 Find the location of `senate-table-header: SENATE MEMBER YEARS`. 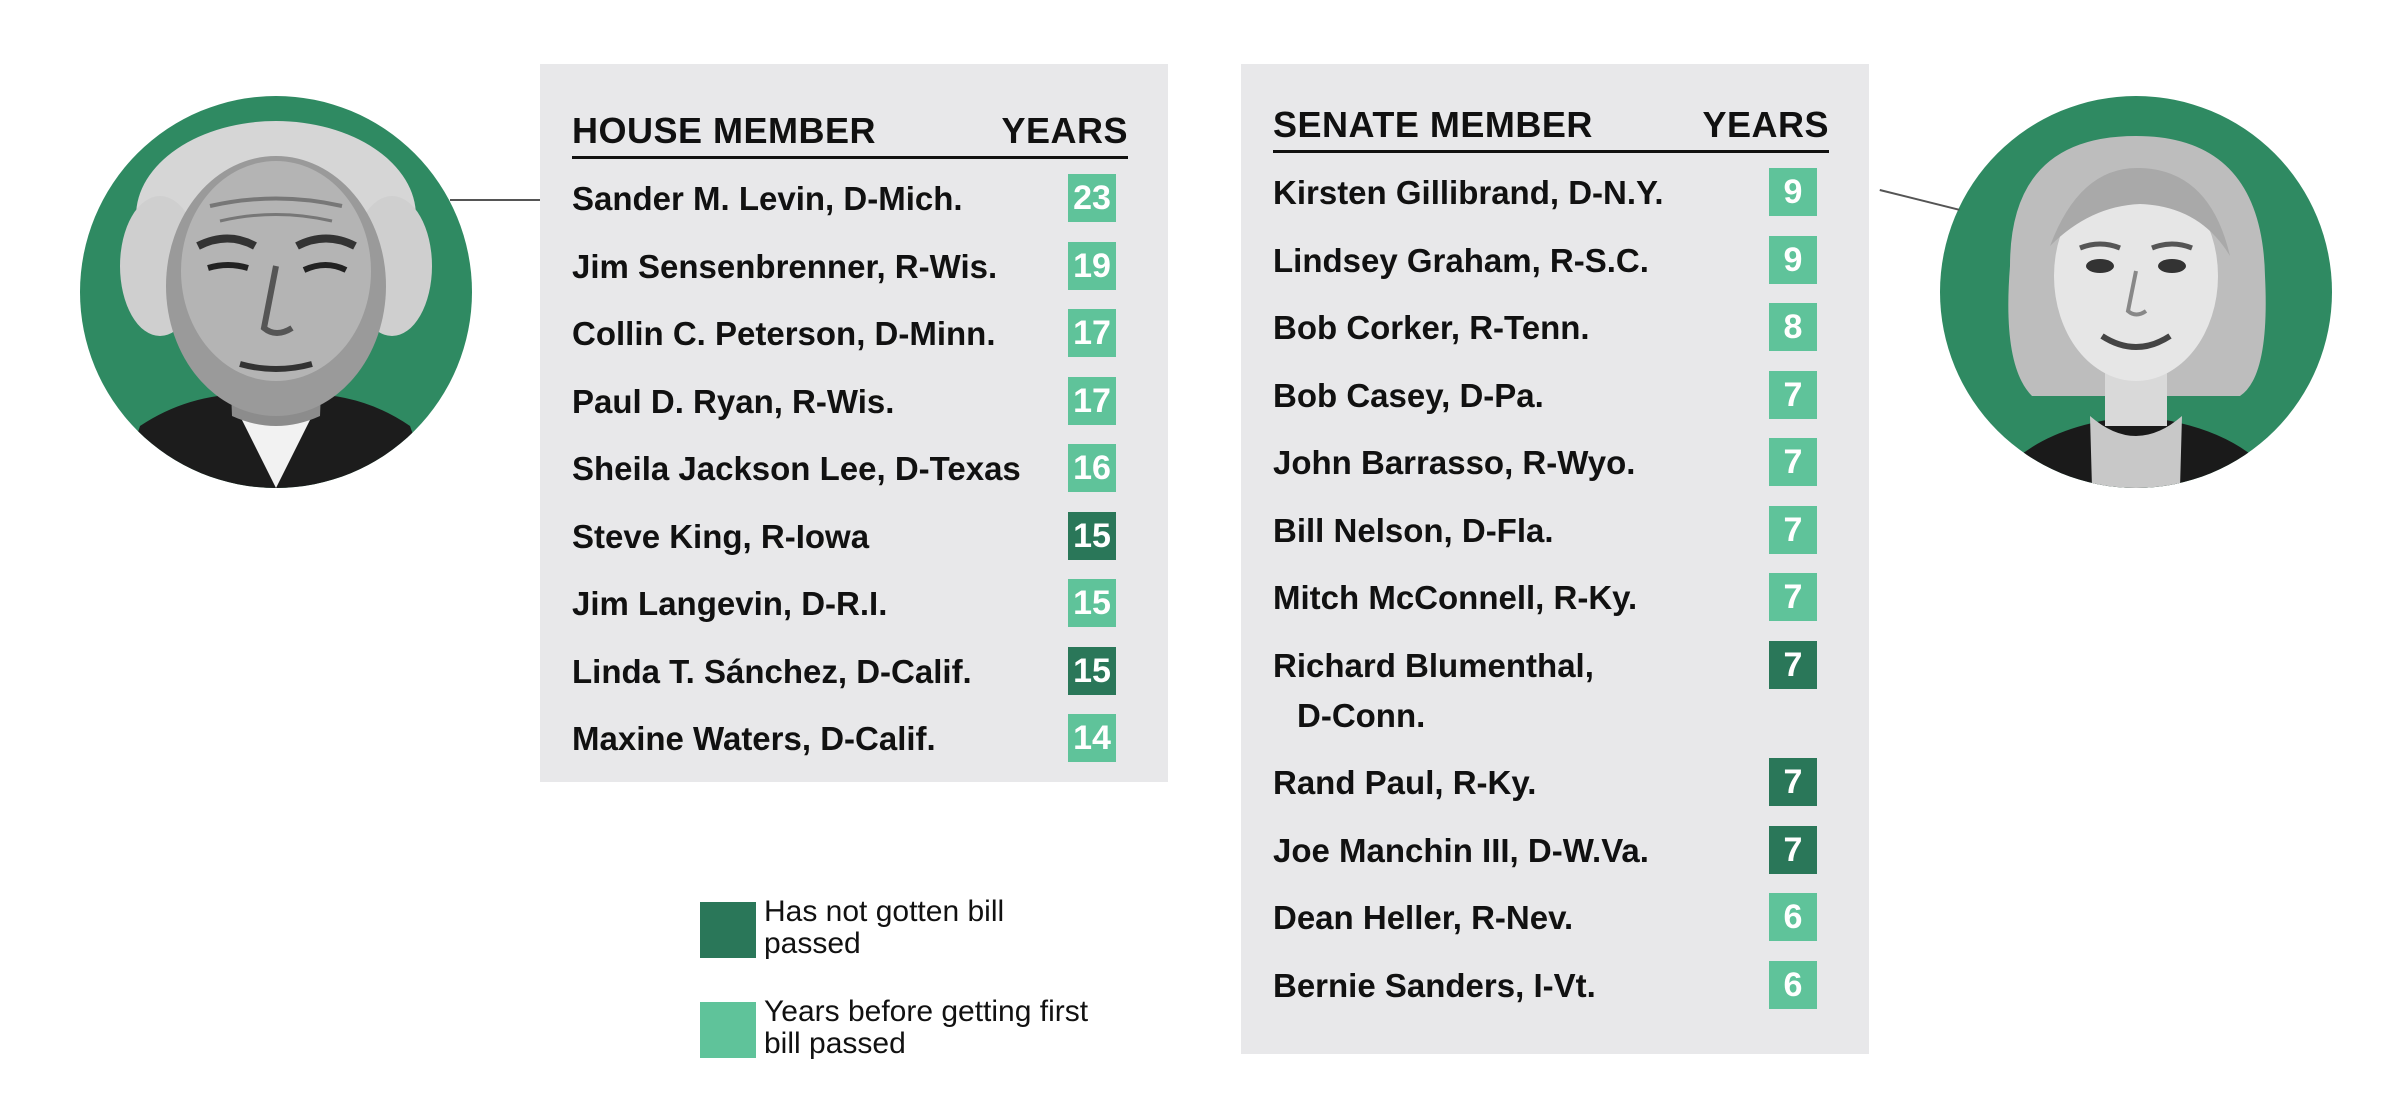

senate-table-header: SENATE MEMBER YEARS is located at coordinates (1551, 125).